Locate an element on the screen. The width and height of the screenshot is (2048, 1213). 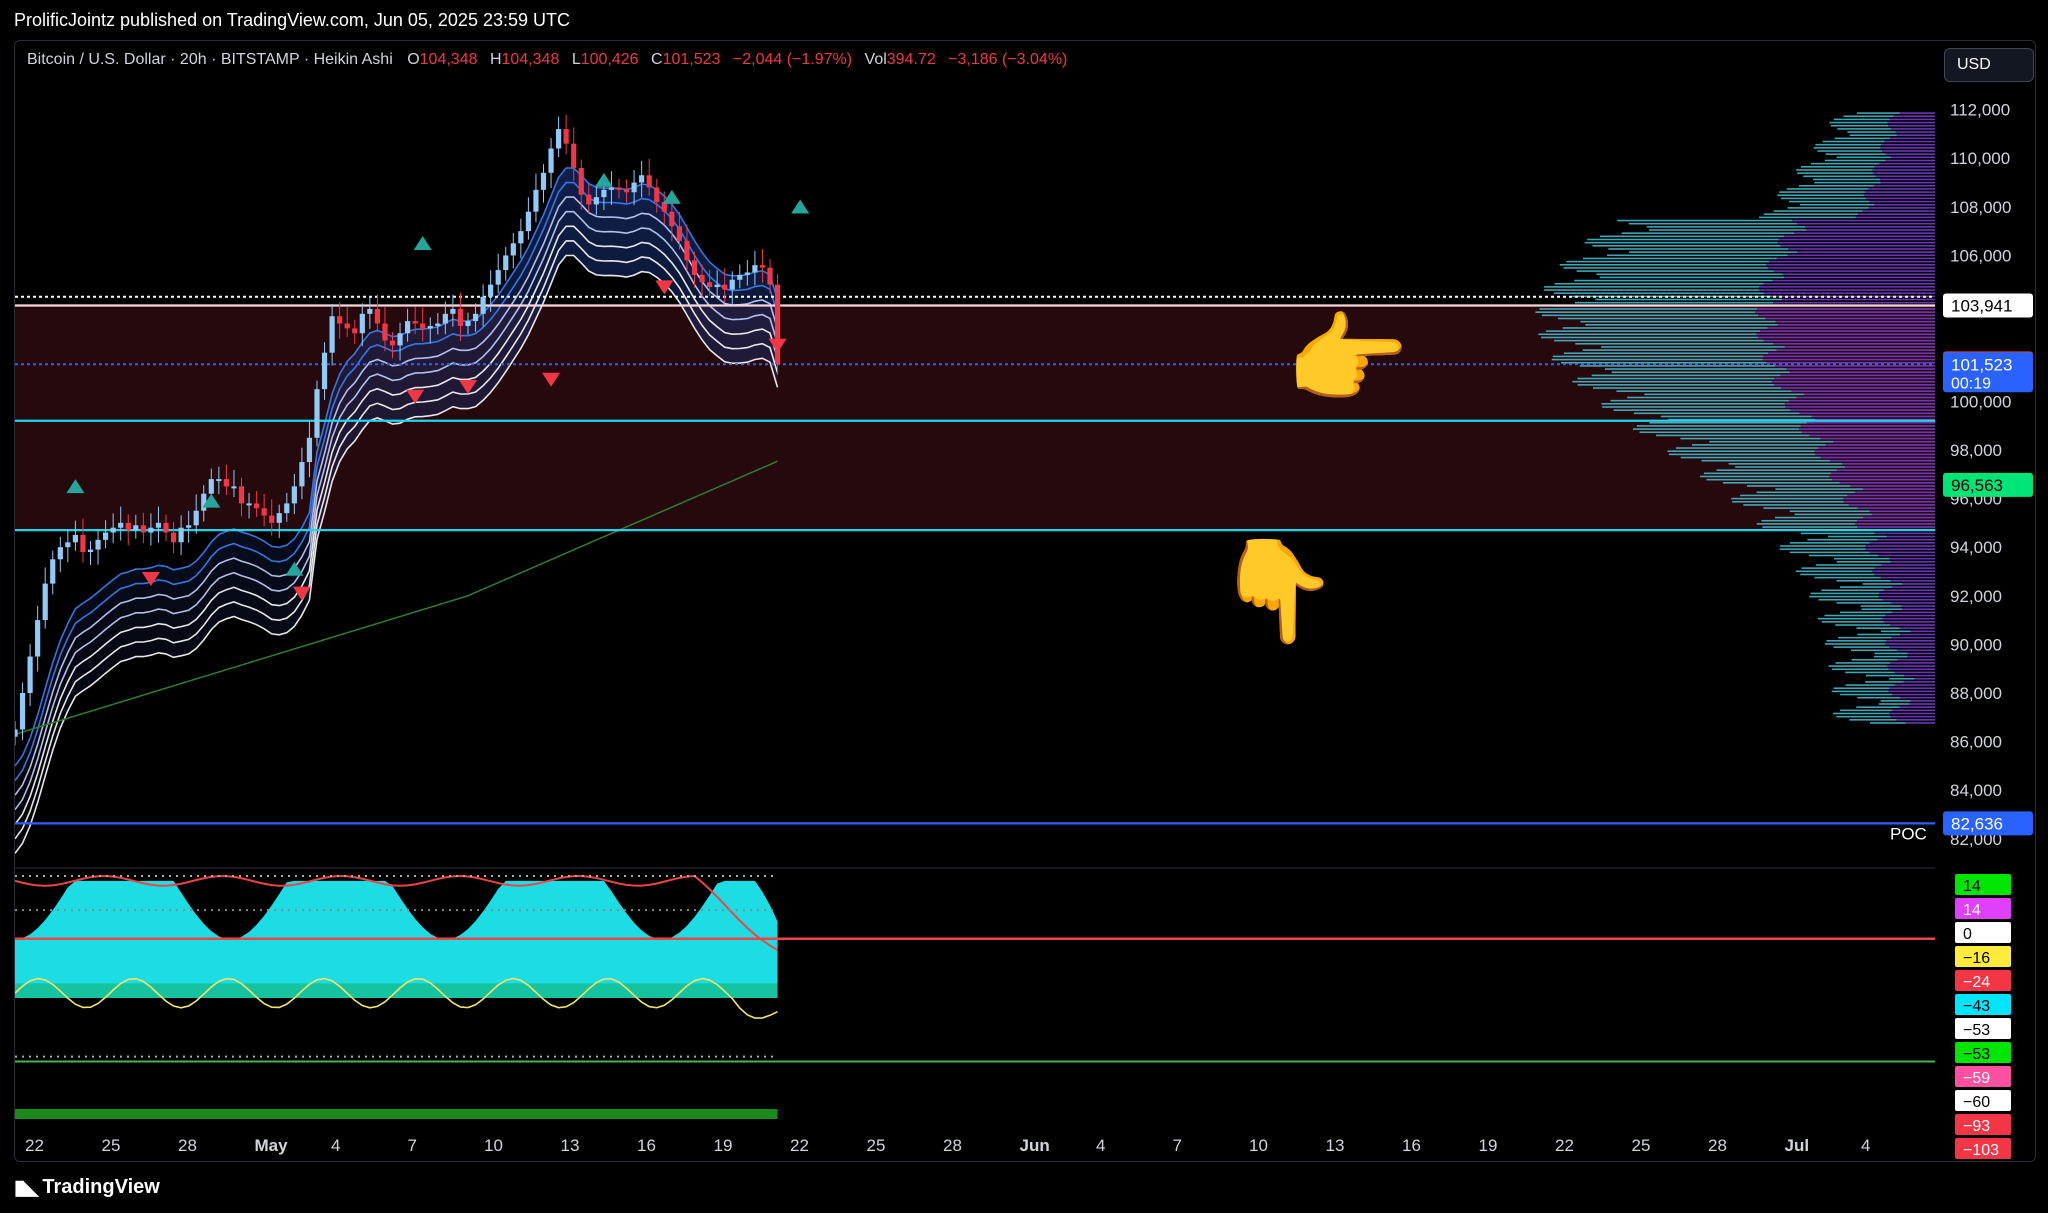
y-tick-label: 88,000 is located at coordinates (1976, 693).